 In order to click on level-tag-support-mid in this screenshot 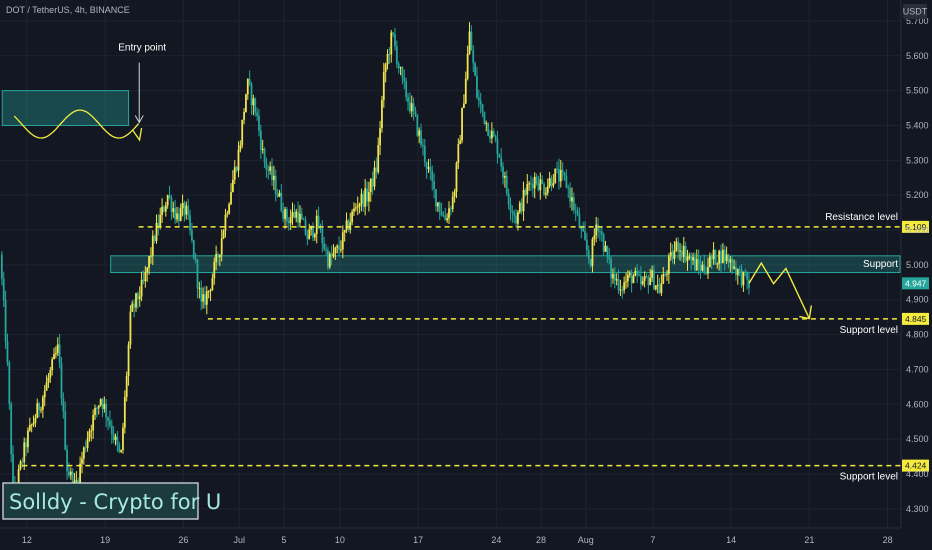, I will do `click(915, 318)`.